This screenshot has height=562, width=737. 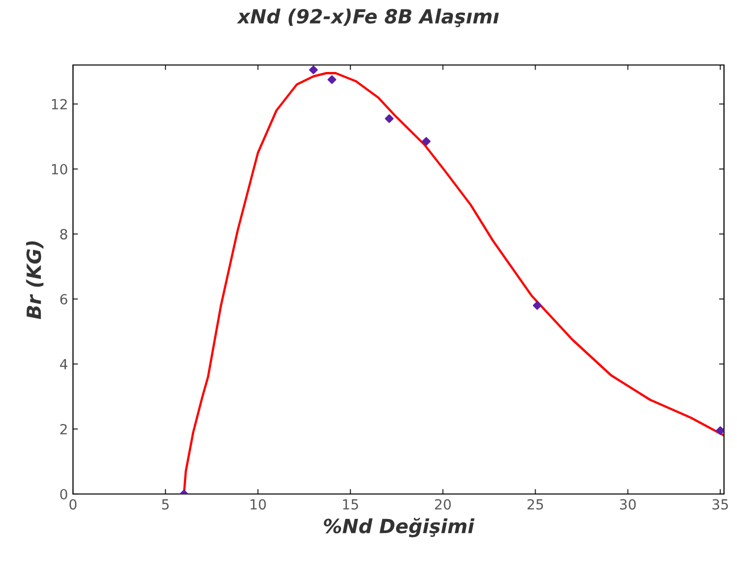 I want to click on y-tick-label: 4, so click(x=64, y=364).